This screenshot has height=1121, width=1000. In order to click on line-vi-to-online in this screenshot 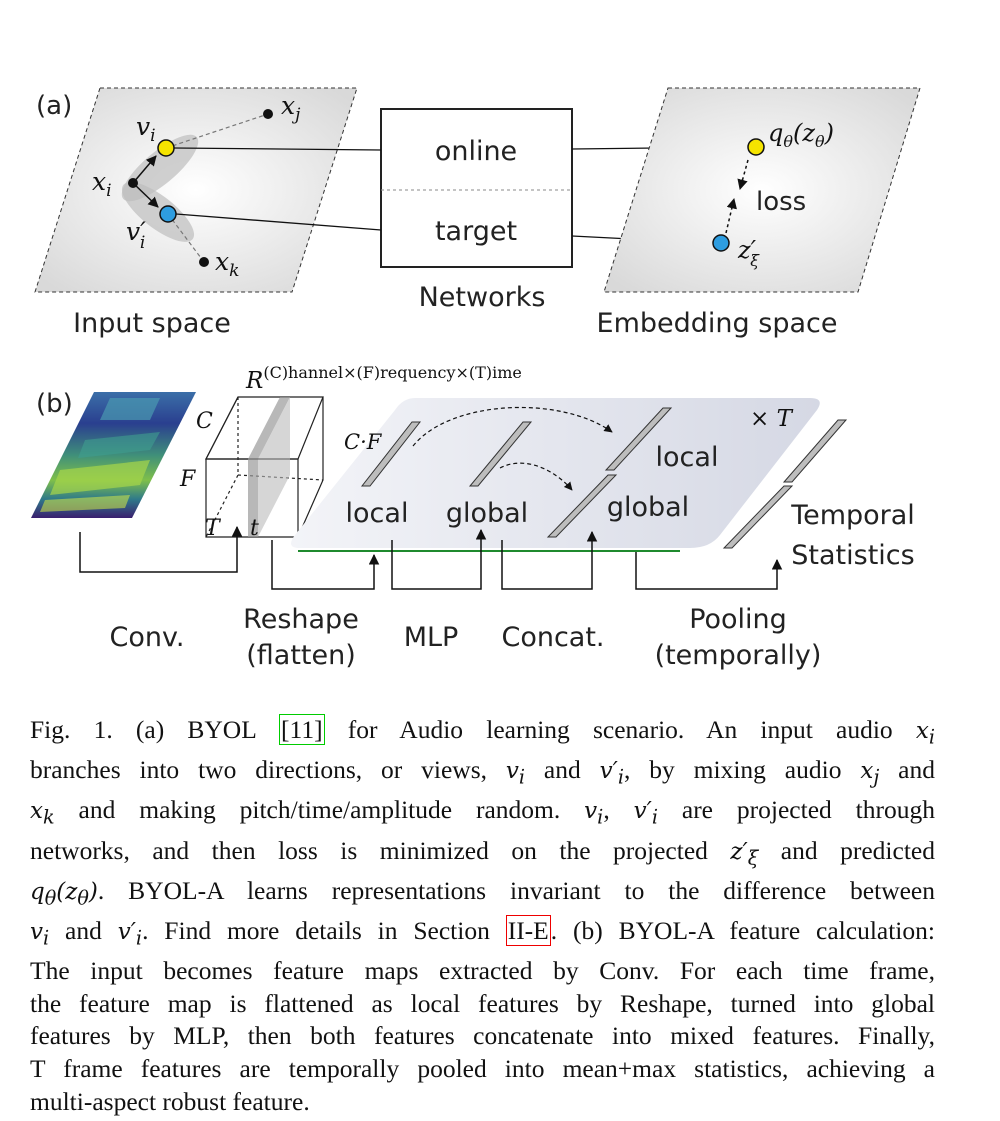, I will do `click(277, 149)`.